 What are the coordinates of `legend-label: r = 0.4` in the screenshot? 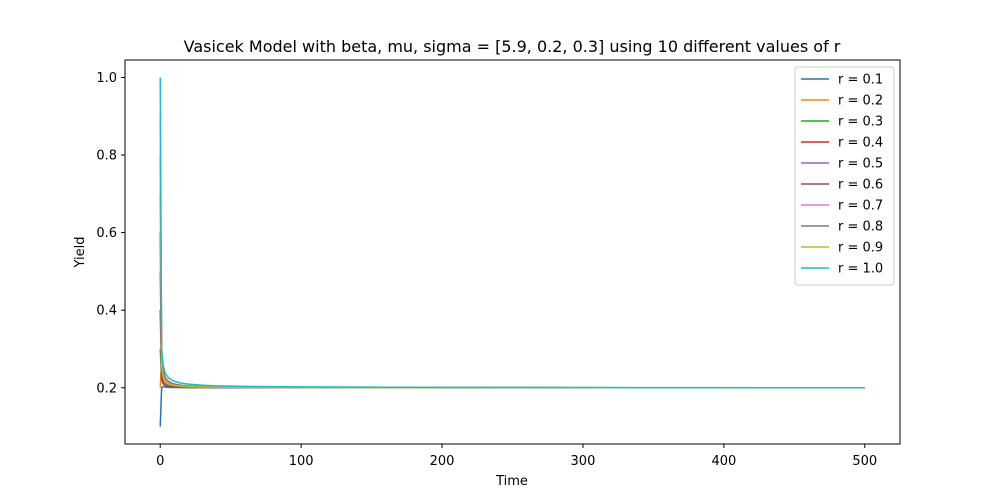 It's located at (860, 143).